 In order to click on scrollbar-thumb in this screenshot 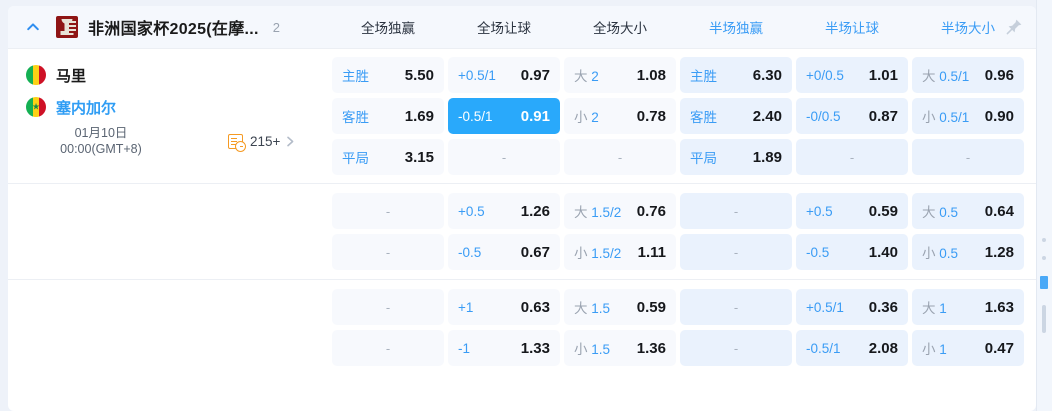, I will do `click(1044, 319)`.